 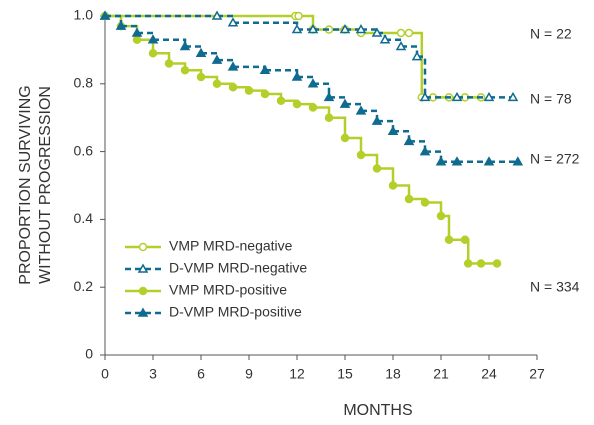 What do you see at coordinates (297, 374) in the screenshot?
I see `x-tick-label: 12` at bounding box center [297, 374].